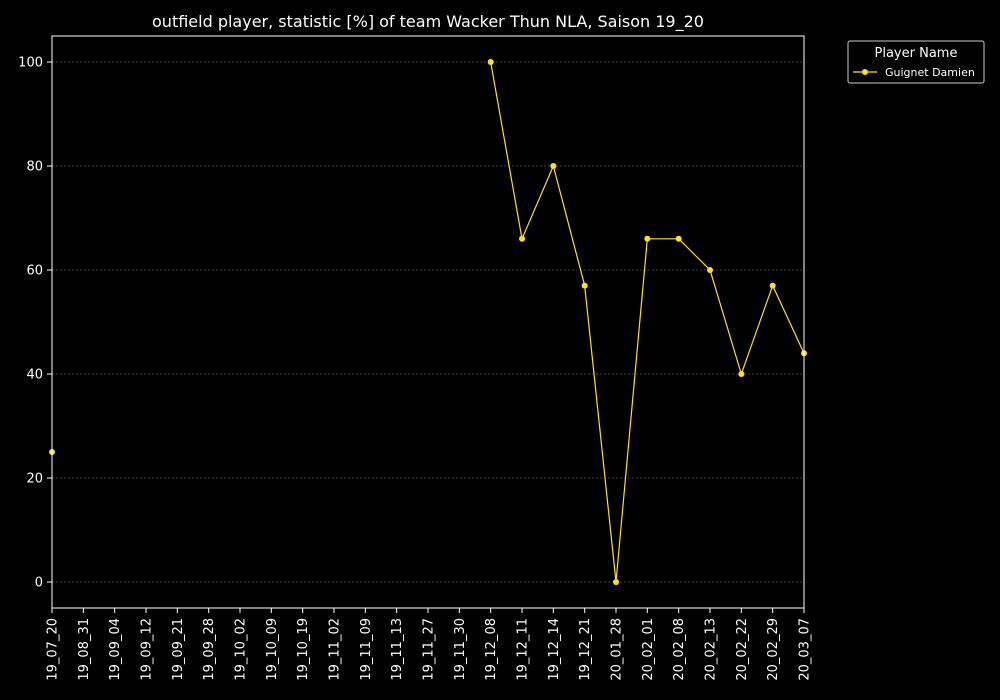 The height and width of the screenshot is (700, 1000). I want to click on x-tick-label: 19_11_09, so click(366, 649).